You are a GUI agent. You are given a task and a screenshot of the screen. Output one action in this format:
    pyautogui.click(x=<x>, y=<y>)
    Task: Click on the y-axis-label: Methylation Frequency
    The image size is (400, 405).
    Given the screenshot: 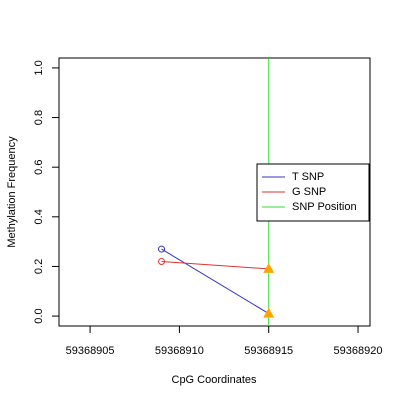 What is the action you would take?
    pyautogui.click(x=12, y=192)
    